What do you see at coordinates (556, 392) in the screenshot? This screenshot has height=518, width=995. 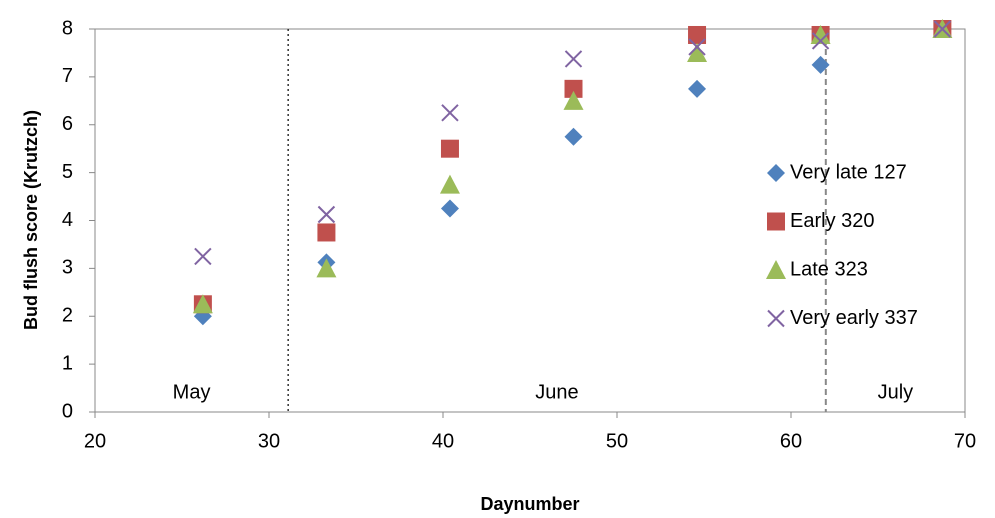 I see `month-label: June` at bounding box center [556, 392].